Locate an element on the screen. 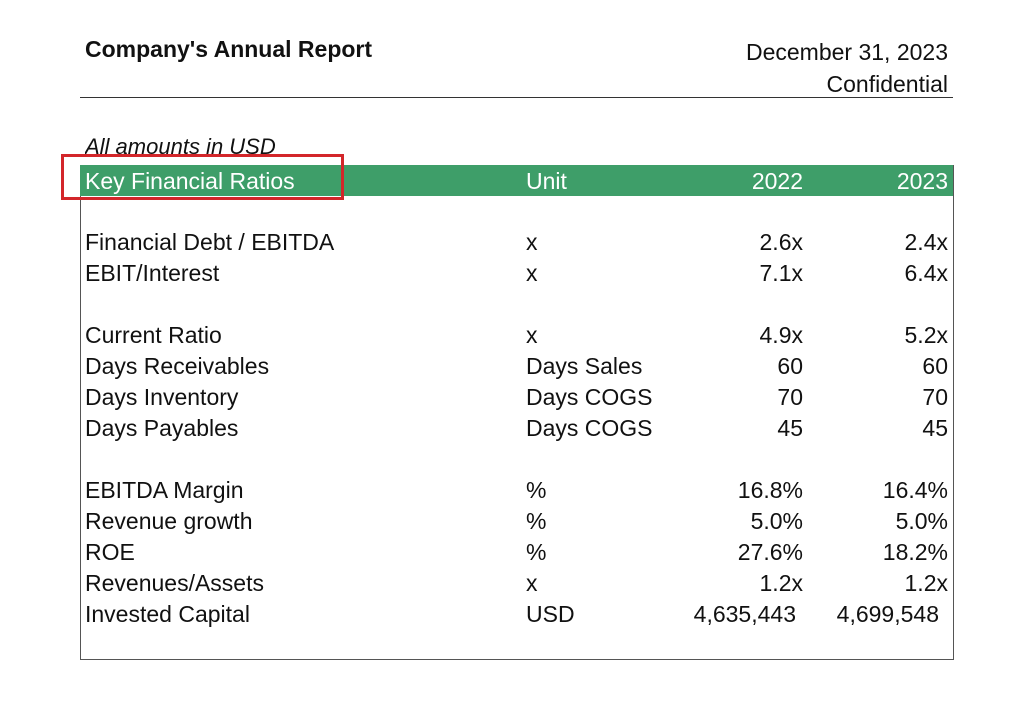 The width and height of the screenshot is (1024, 706). row-value-2023: 45 is located at coordinates (935, 428).